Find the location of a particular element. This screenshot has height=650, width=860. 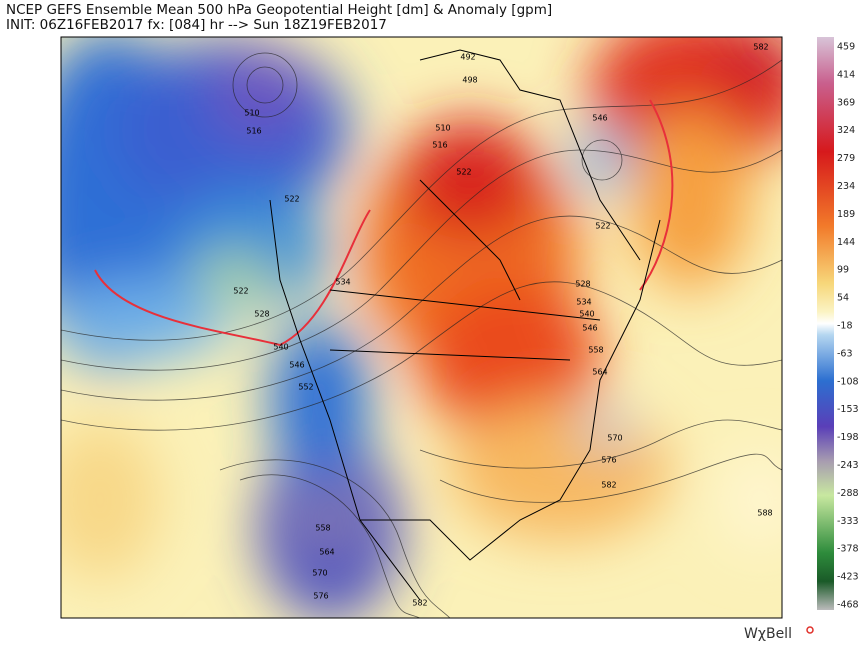

logo-dot is located at coordinates (810, 630).